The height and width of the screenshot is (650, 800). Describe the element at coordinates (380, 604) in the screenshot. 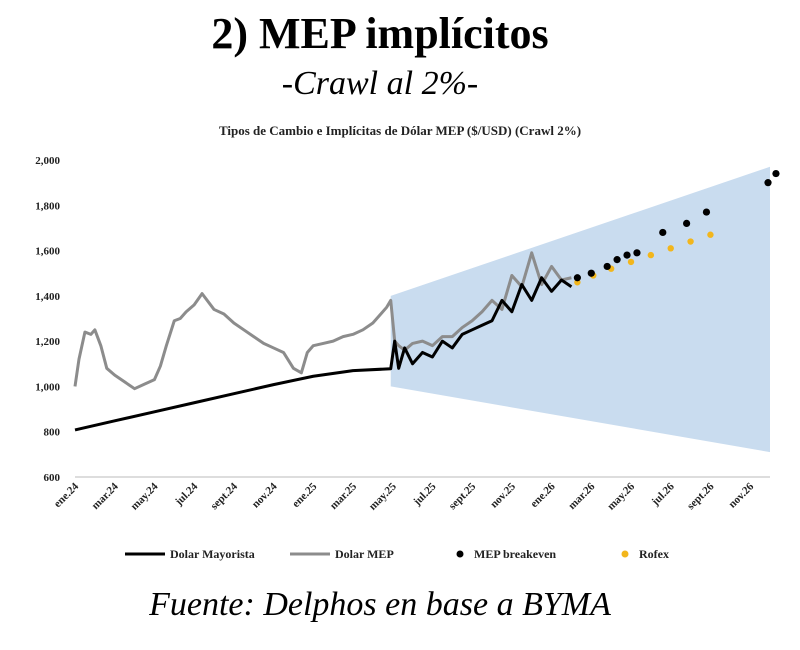

I see `source-note: Fuente: Delphos en base a BYMA` at that location.